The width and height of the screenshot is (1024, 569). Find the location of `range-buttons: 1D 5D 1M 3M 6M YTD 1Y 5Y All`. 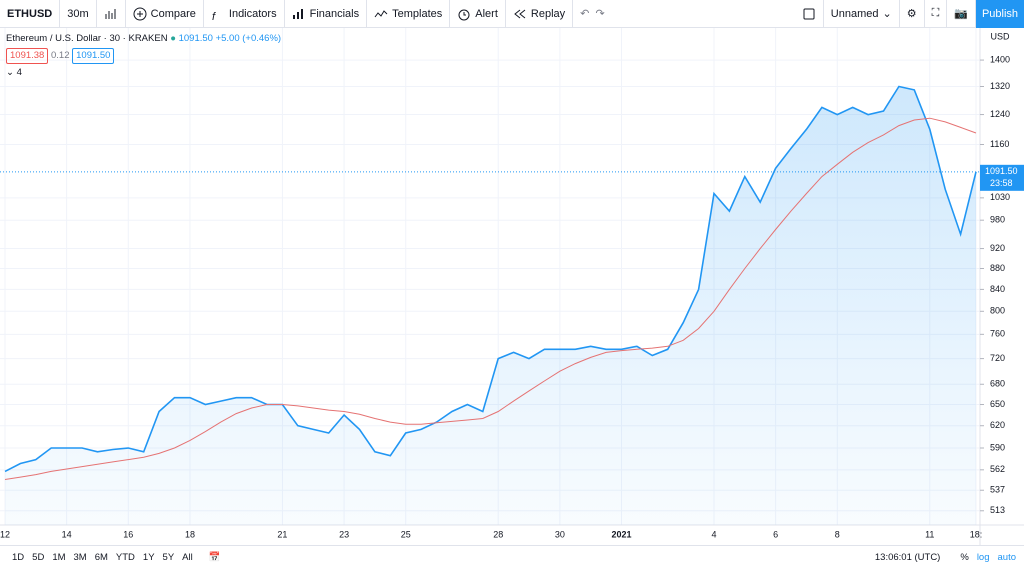

range-buttons: 1D 5D 1M 3M 6M YTD 1Y 5Y All is located at coordinates (98, 557).